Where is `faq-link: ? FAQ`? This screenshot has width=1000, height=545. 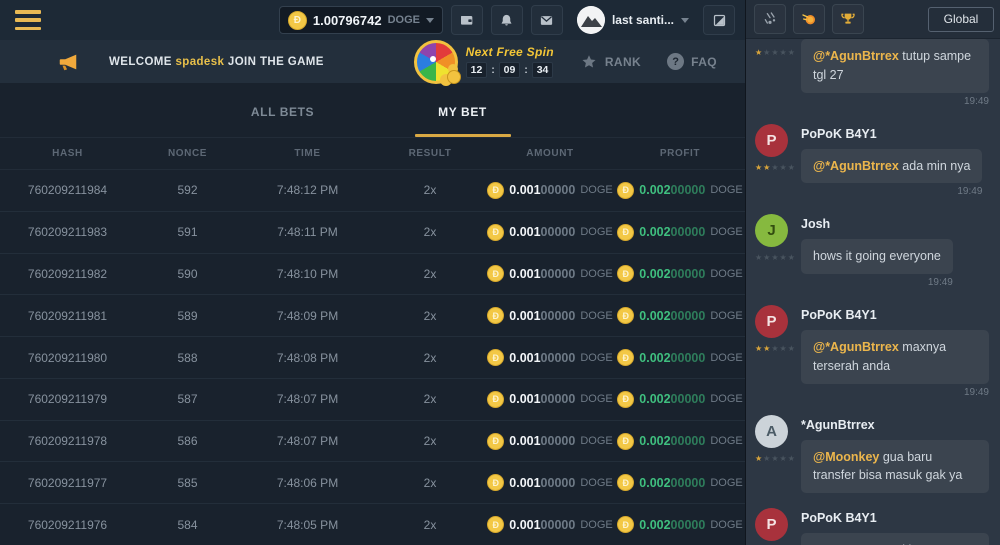
faq-link: ? FAQ is located at coordinates (692, 61).